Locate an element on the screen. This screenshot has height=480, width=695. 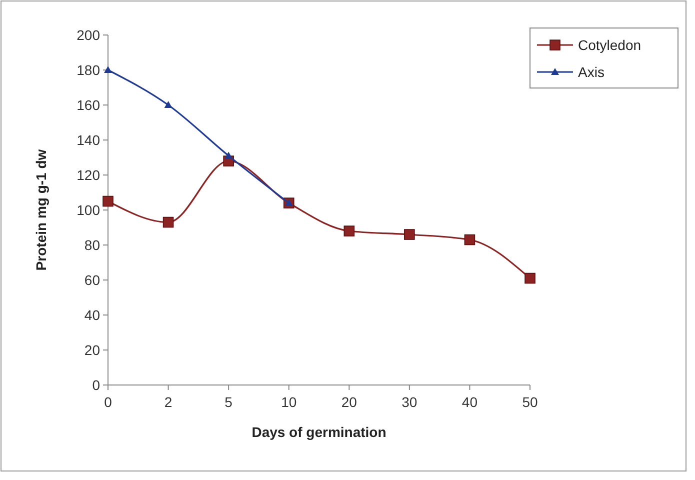
x-tick-label: 50 is located at coordinates (530, 402).